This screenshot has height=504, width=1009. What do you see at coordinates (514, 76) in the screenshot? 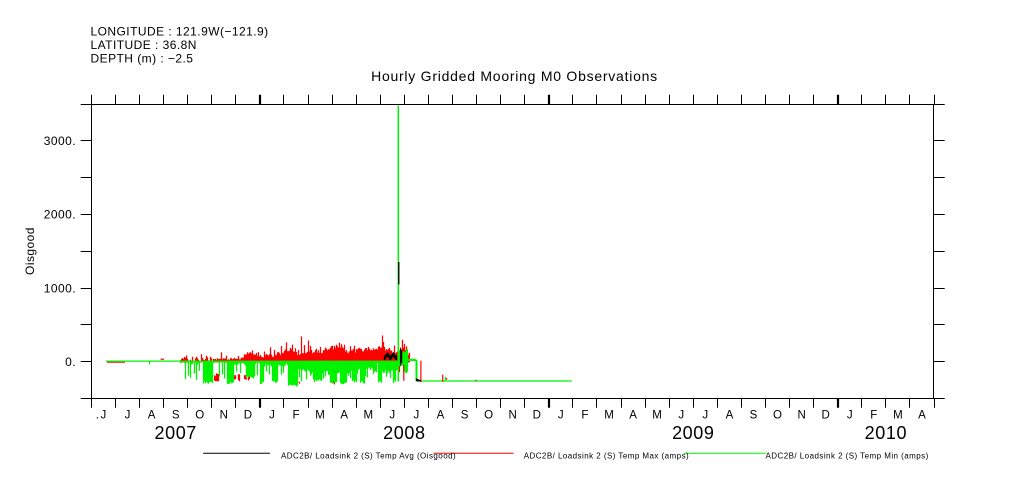
I see `svg-text:Hourly Gridded Mooring M0 Obse: Hourly Gridded Mooring M0 Observations` at bounding box center [514, 76].